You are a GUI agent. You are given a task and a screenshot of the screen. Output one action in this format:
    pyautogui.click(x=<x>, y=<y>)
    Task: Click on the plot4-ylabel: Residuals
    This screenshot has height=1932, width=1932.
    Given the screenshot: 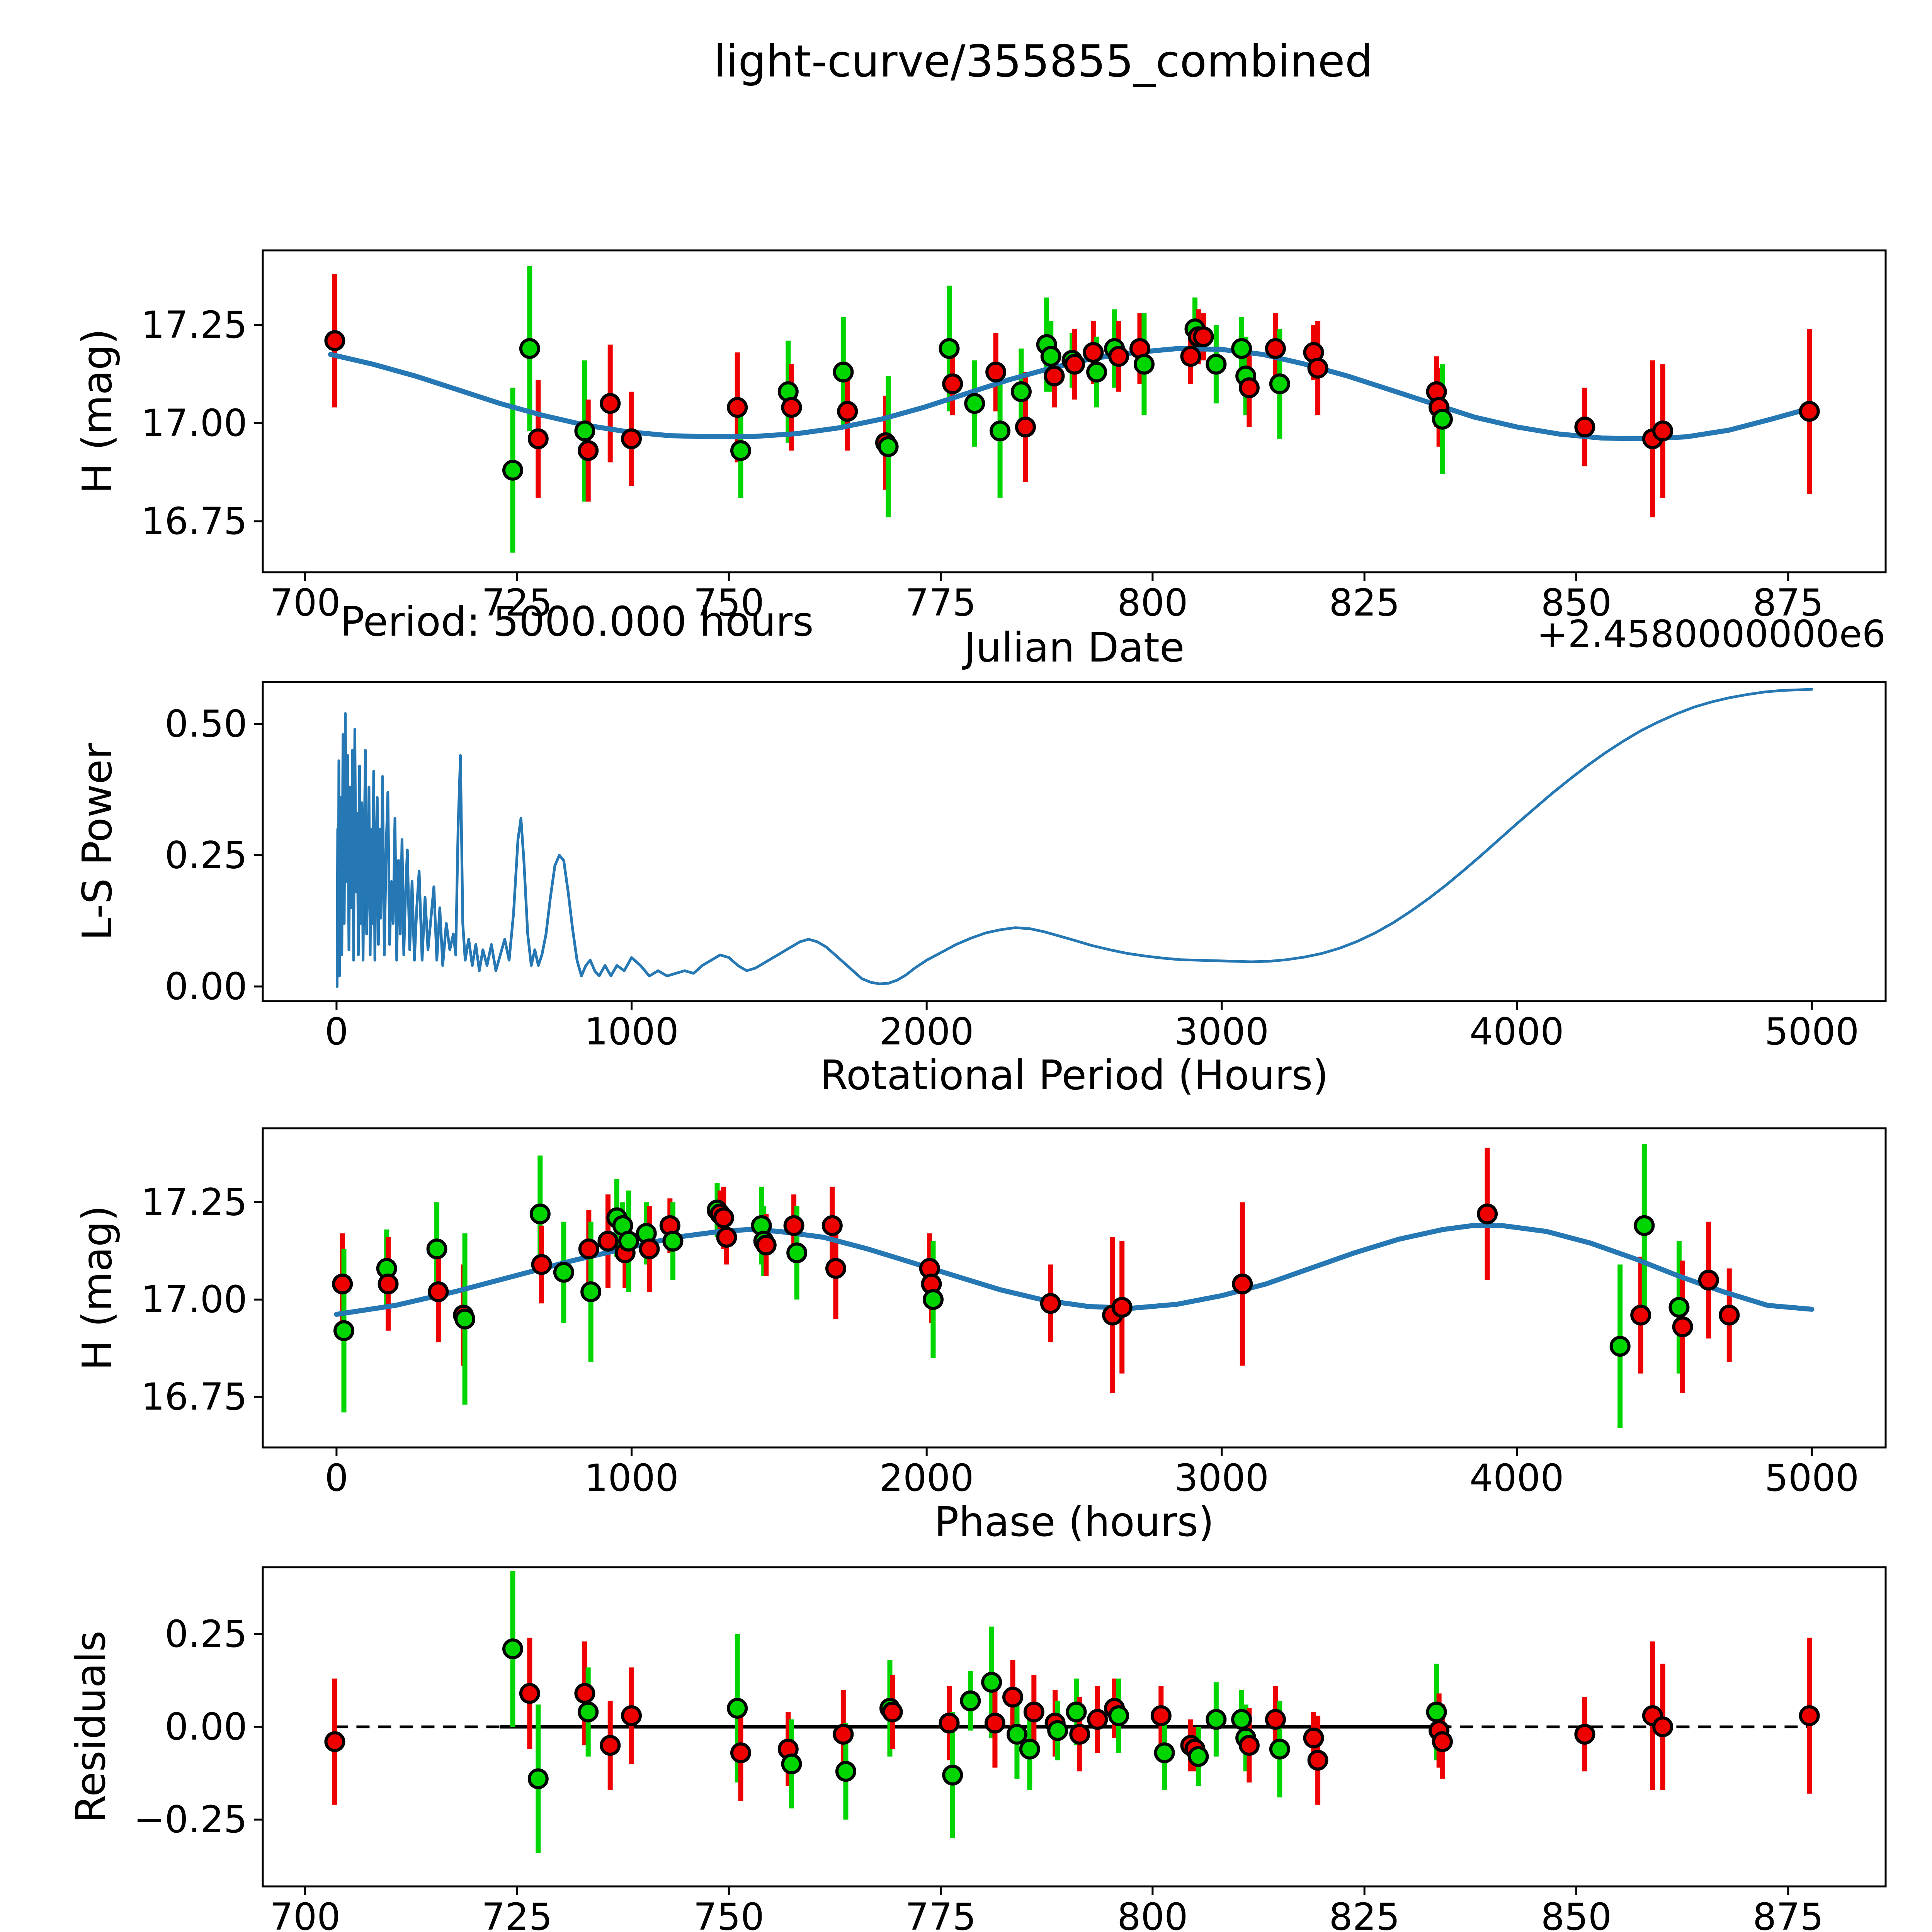 What is the action you would take?
    pyautogui.click(x=90, y=1727)
    